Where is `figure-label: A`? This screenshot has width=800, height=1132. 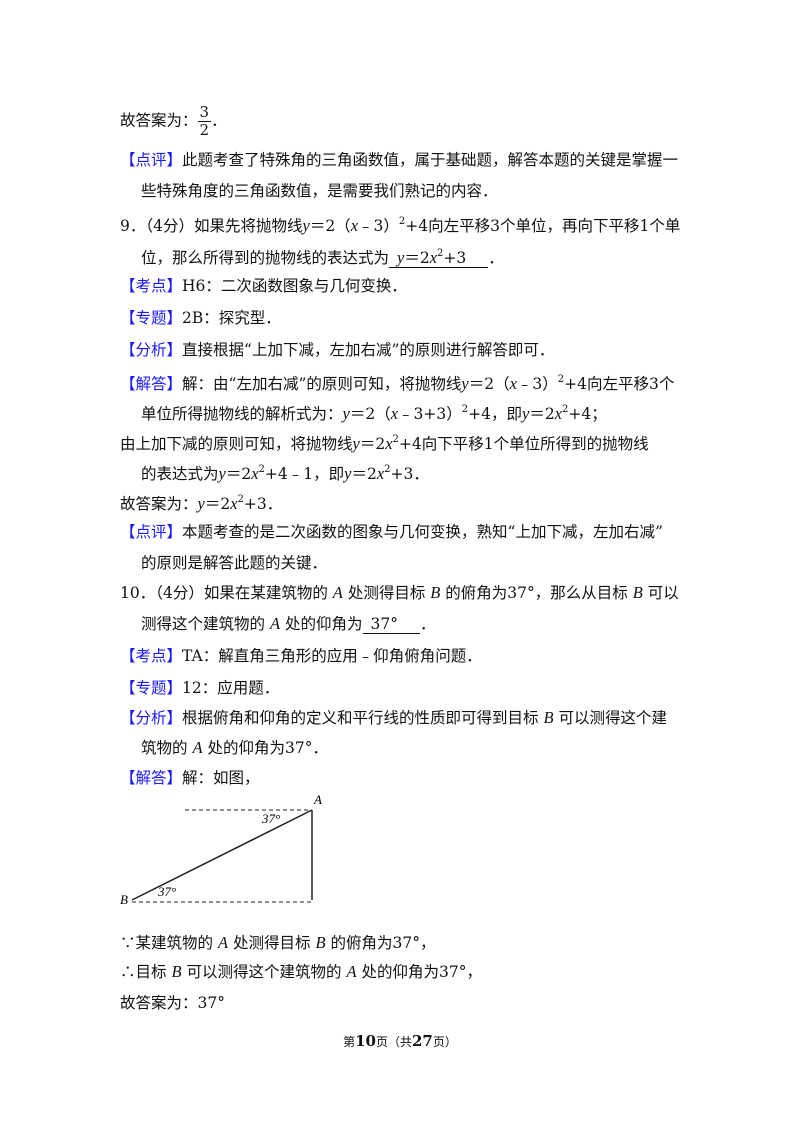
figure-label: A is located at coordinates (317, 799).